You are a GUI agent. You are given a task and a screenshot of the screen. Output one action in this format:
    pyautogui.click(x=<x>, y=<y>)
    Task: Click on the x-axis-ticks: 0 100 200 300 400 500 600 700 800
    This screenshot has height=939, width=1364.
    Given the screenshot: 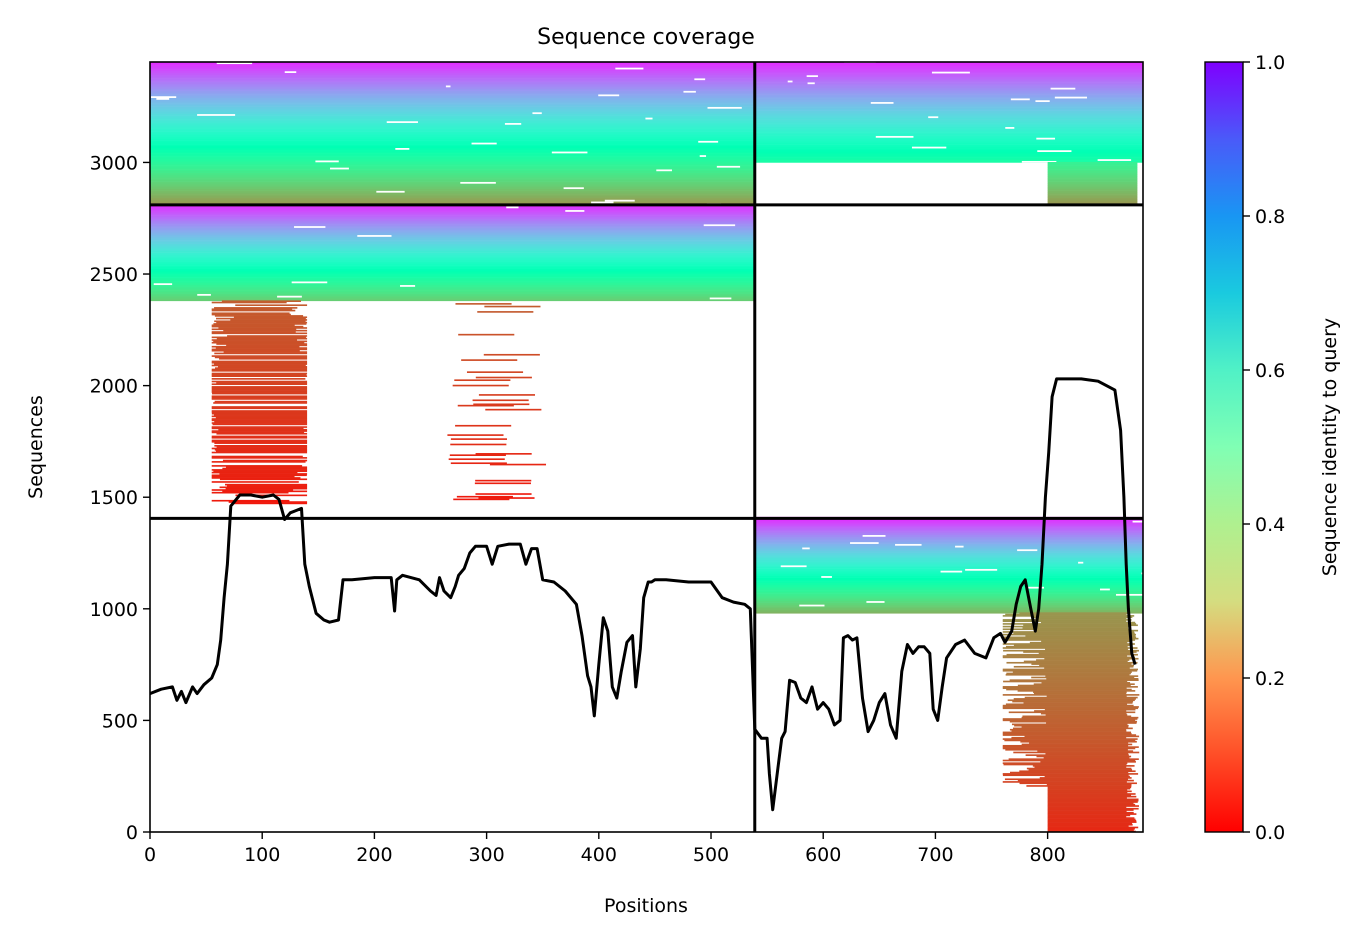 What is the action you would take?
    pyautogui.click(x=605, y=849)
    